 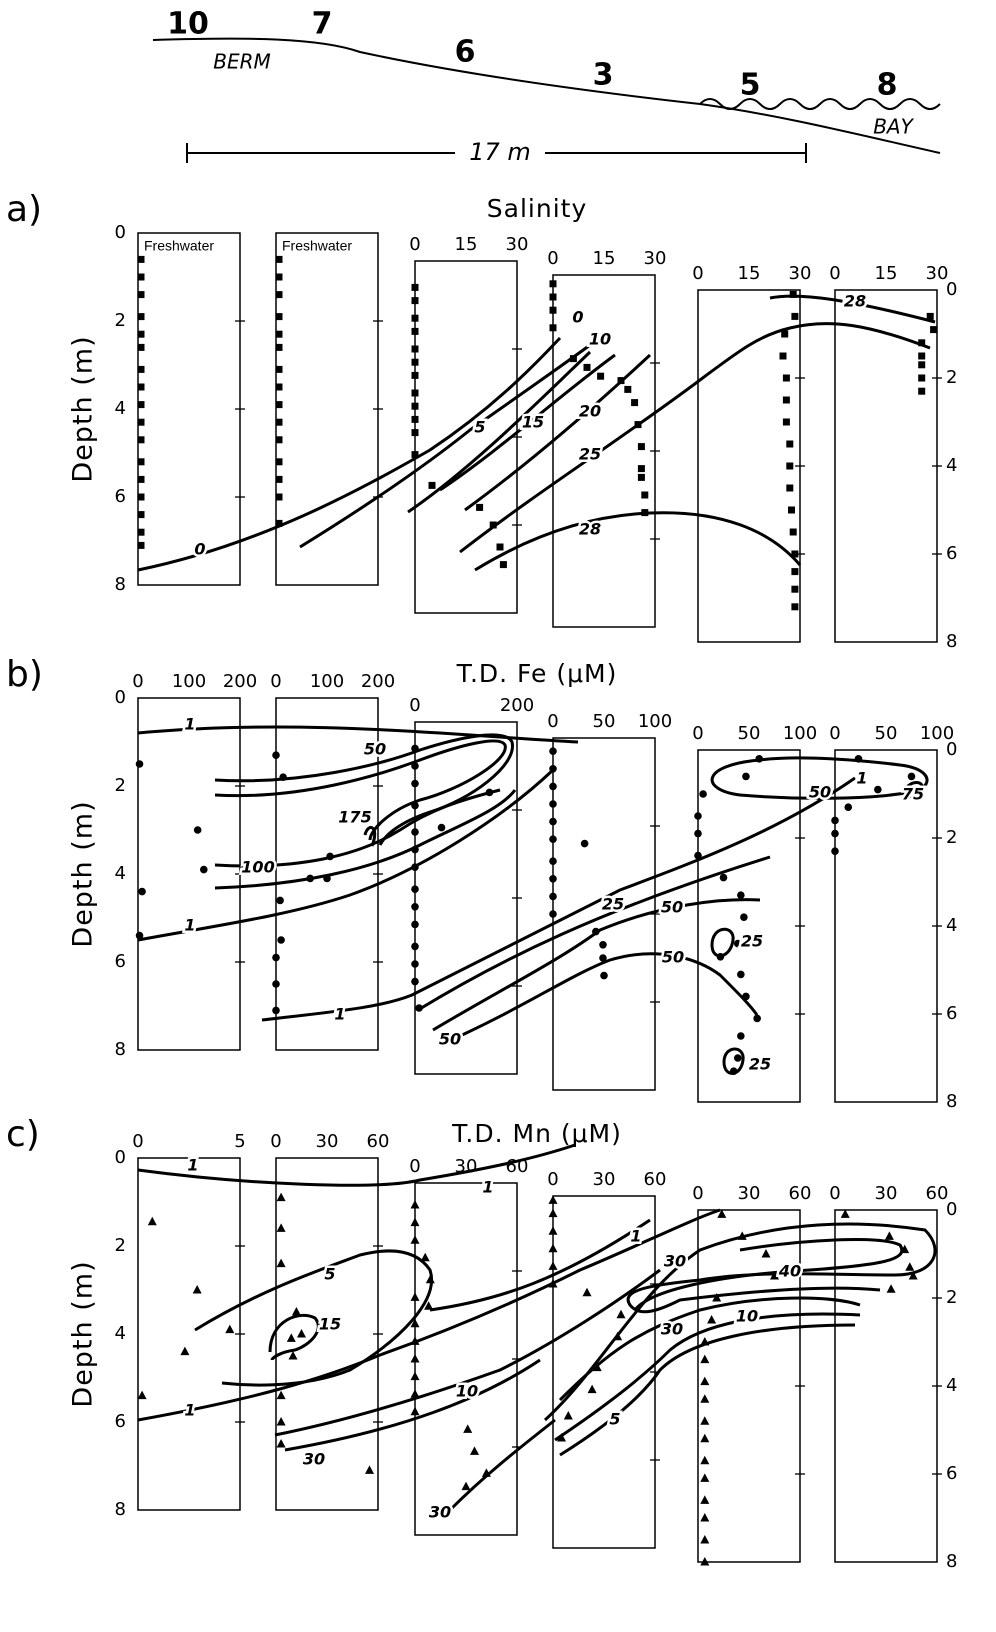 I want to click on panel-label: a), so click(x=24, y=209).